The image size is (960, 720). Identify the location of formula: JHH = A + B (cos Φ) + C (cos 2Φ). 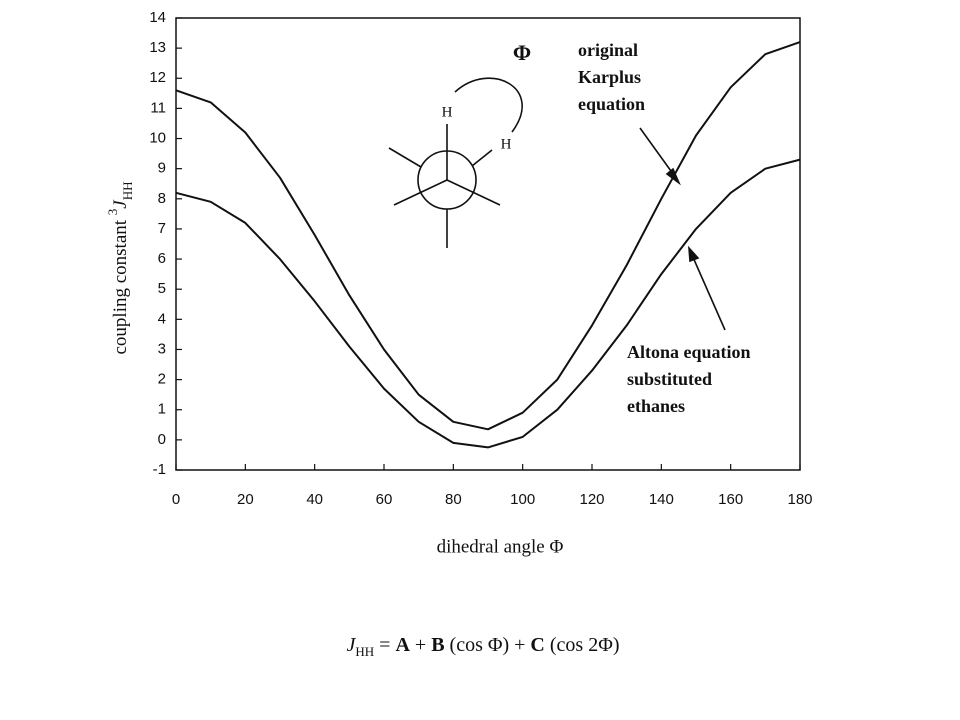
(483, 647).